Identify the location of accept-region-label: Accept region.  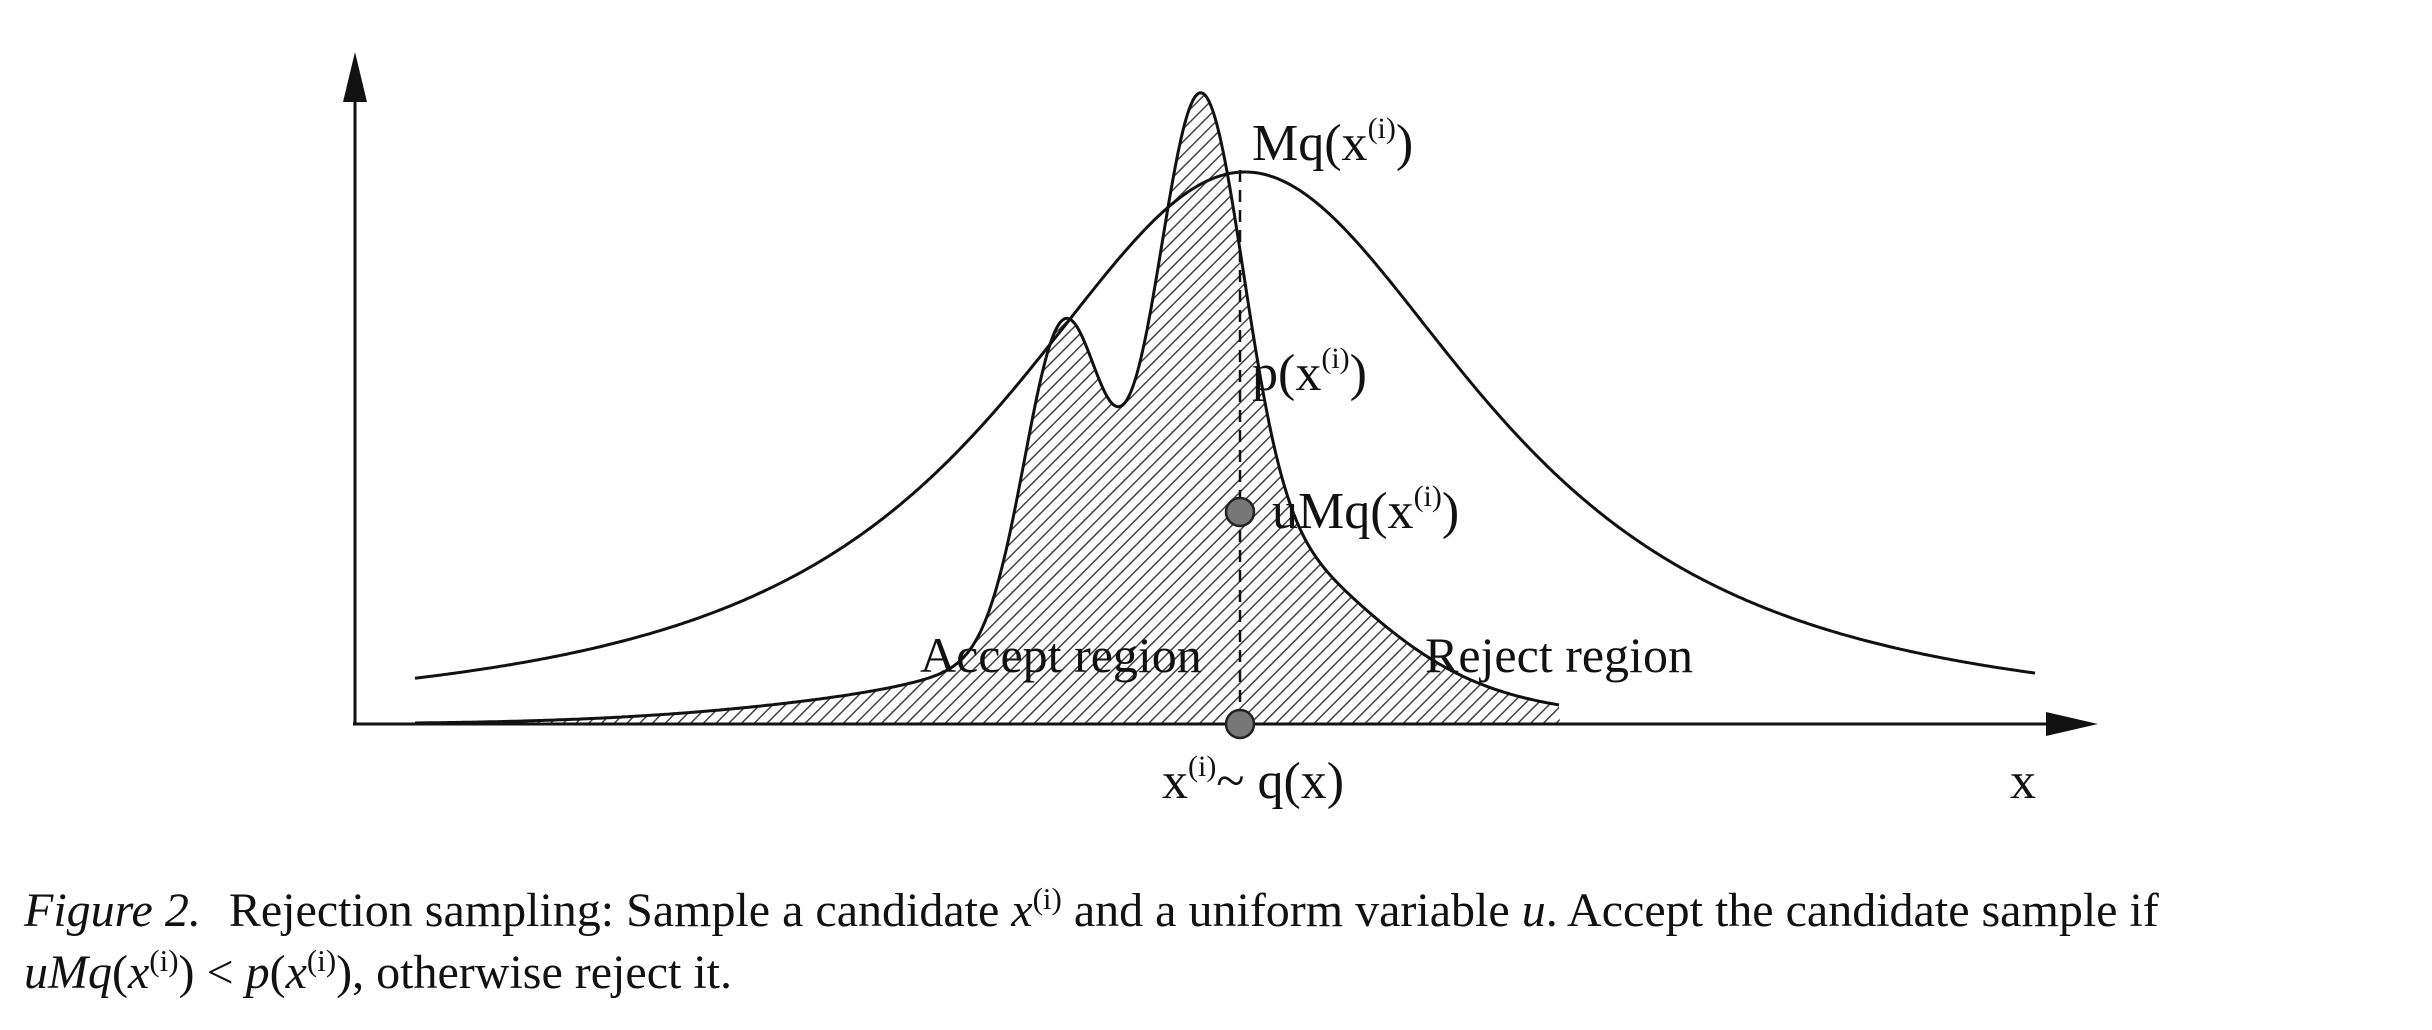
(1061, 655).